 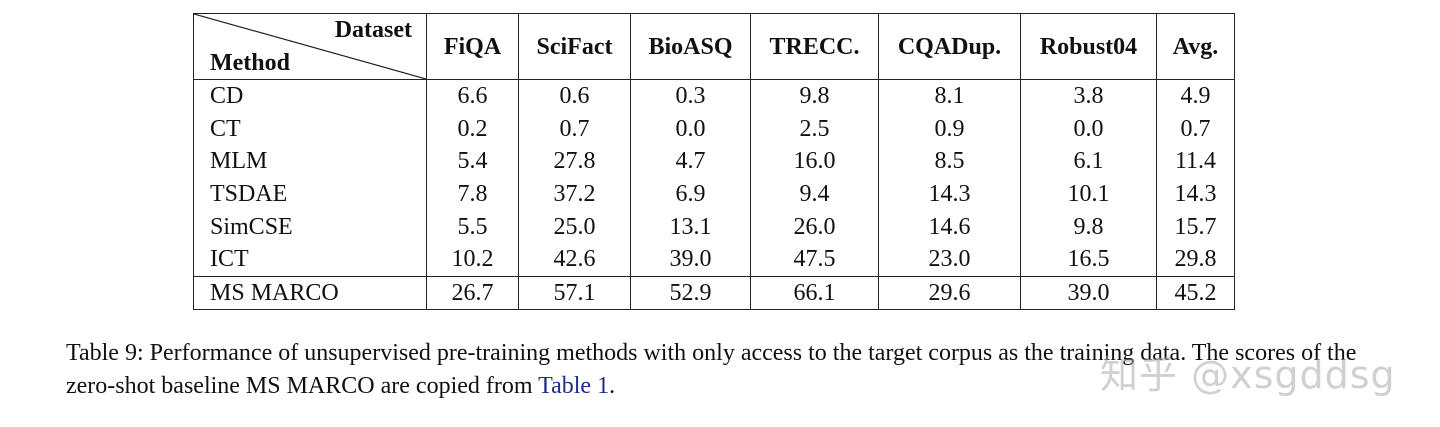 What do you see at coordinates (814, 226) in the screenshot?
I see `score-cell: 26.0` at bounding box center [814, 226].